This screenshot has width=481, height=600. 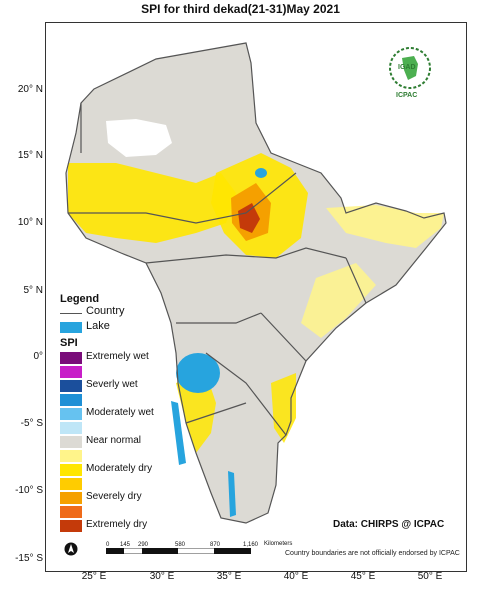 What do you see at coordinates (94, 576) in the screenshot?
I see `lon-label: 25° E` at bounding box center [94, 576].